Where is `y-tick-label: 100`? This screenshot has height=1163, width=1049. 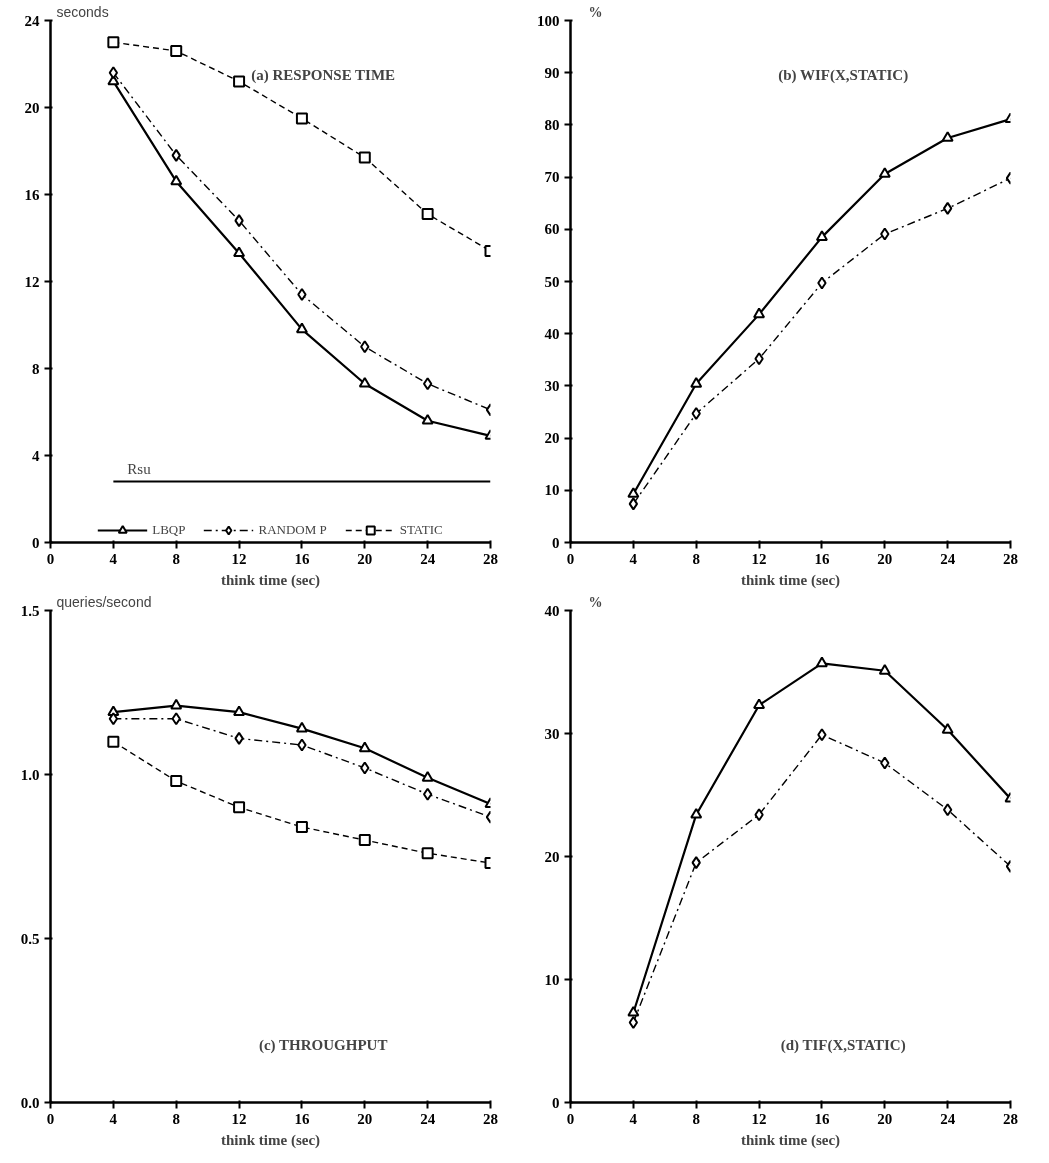 y-tick-label: 100 is located at coordinates (548, 20).